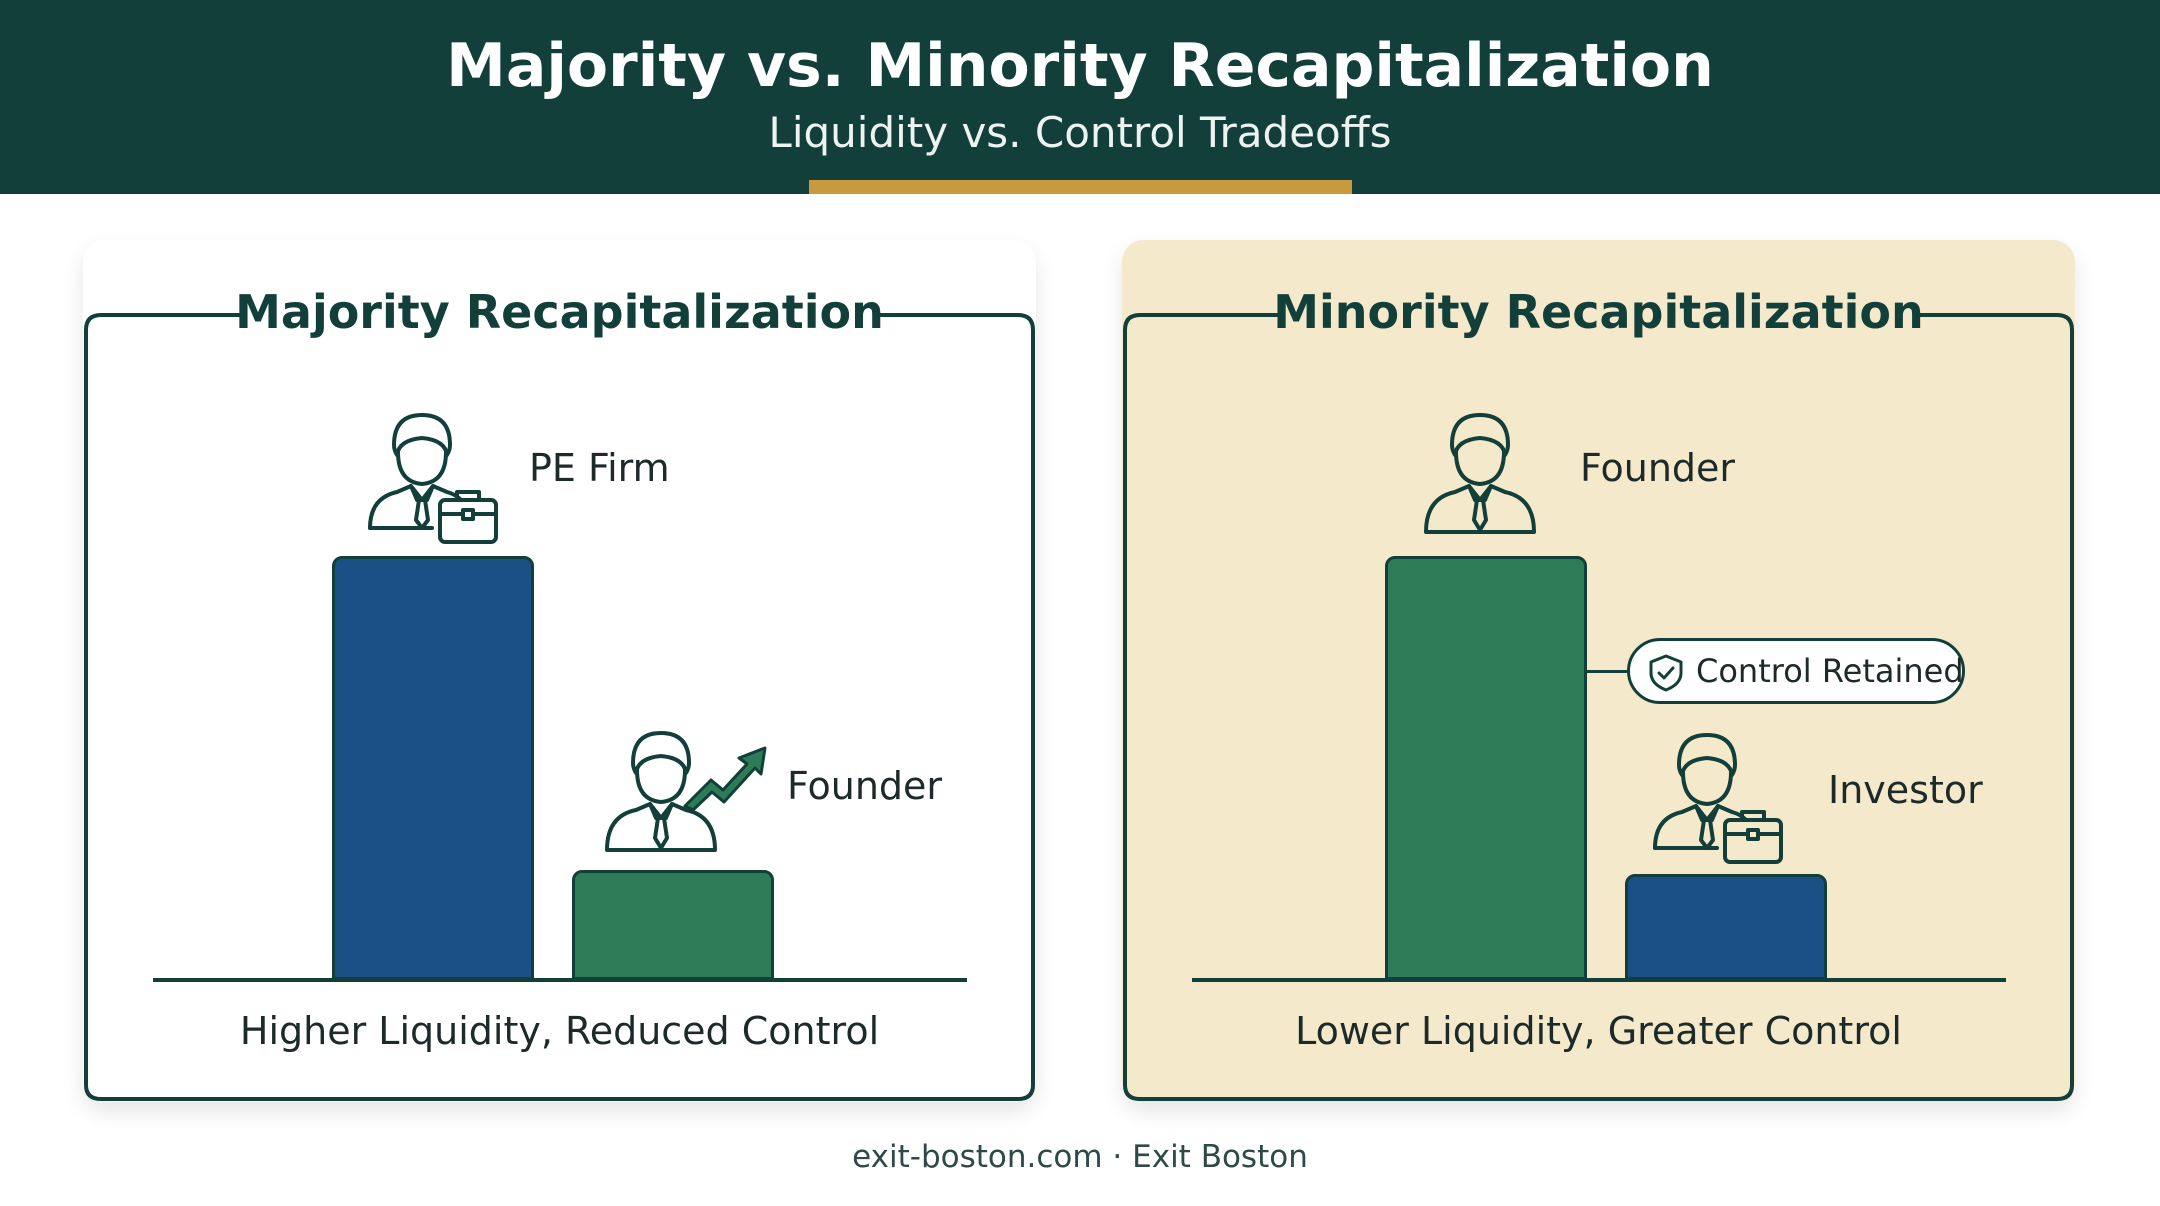  Describe the element at coordinates (559, 312) in the screenshot. I see `majority-panel-title: Majority Recapitalization` at that location.